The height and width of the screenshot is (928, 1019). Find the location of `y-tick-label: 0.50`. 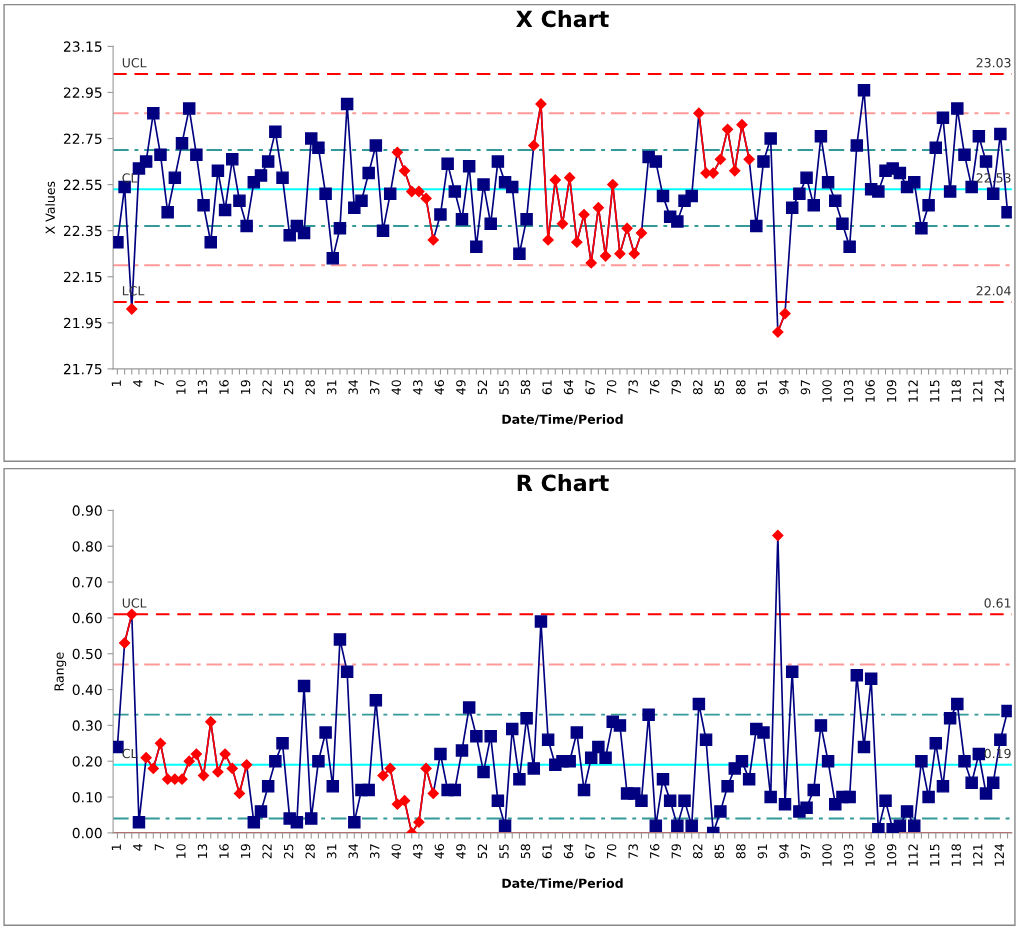

y-tick-label: 0.50 is located at coordinates (87, 654).